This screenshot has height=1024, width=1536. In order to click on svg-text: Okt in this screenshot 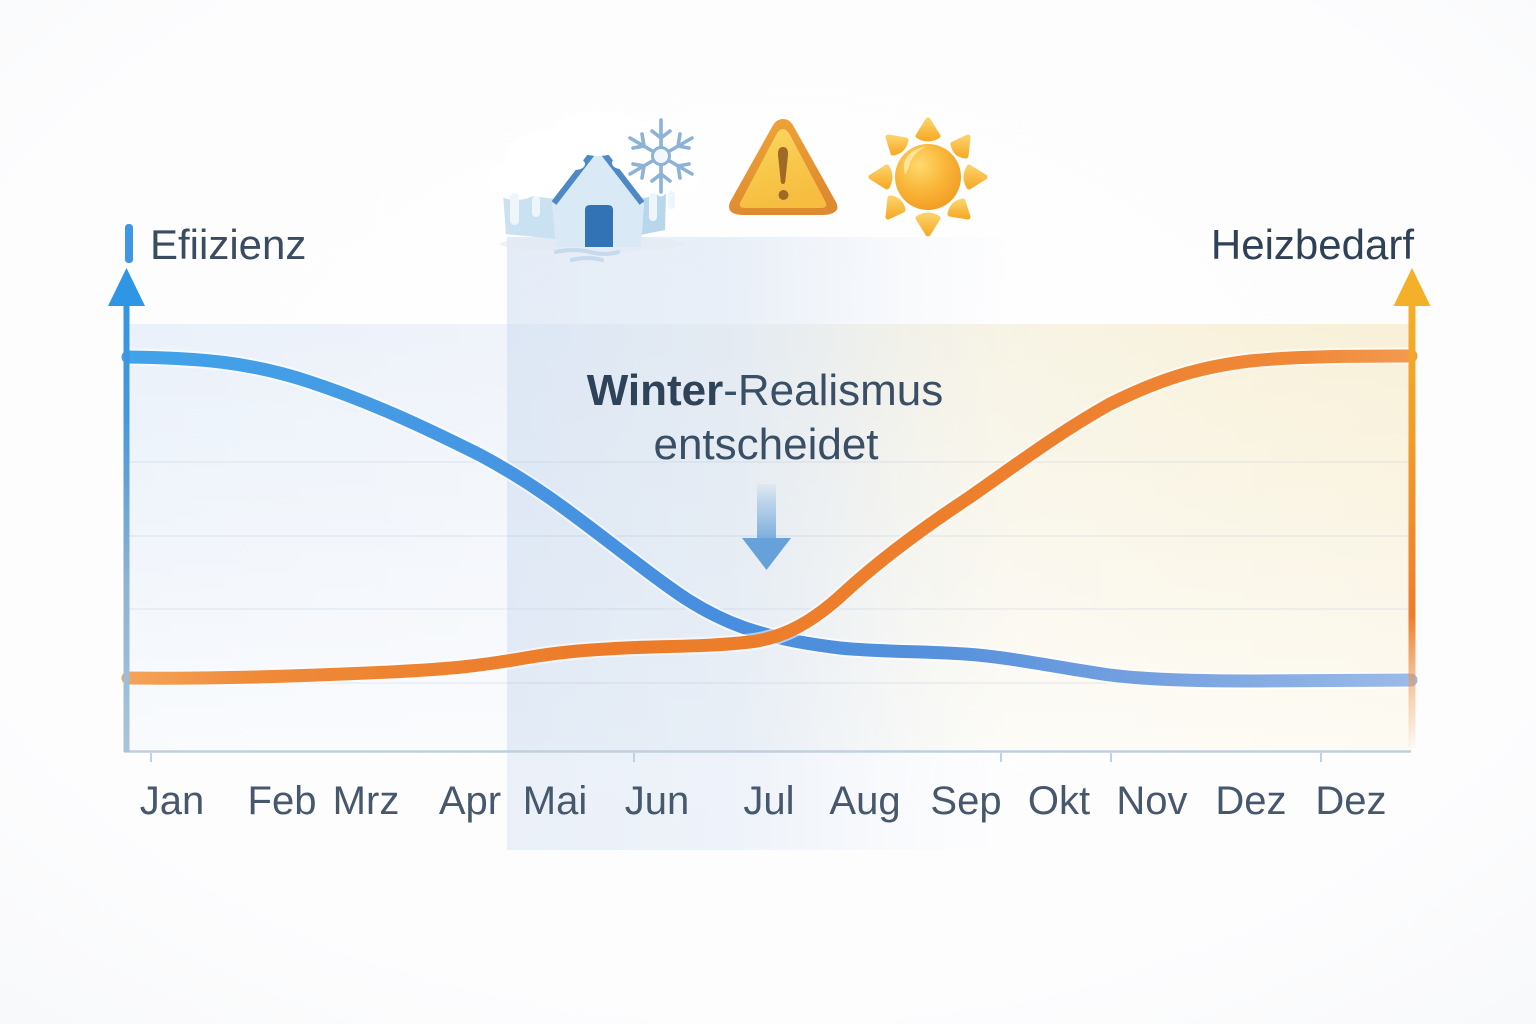, I will do `click(1059, 801)`.